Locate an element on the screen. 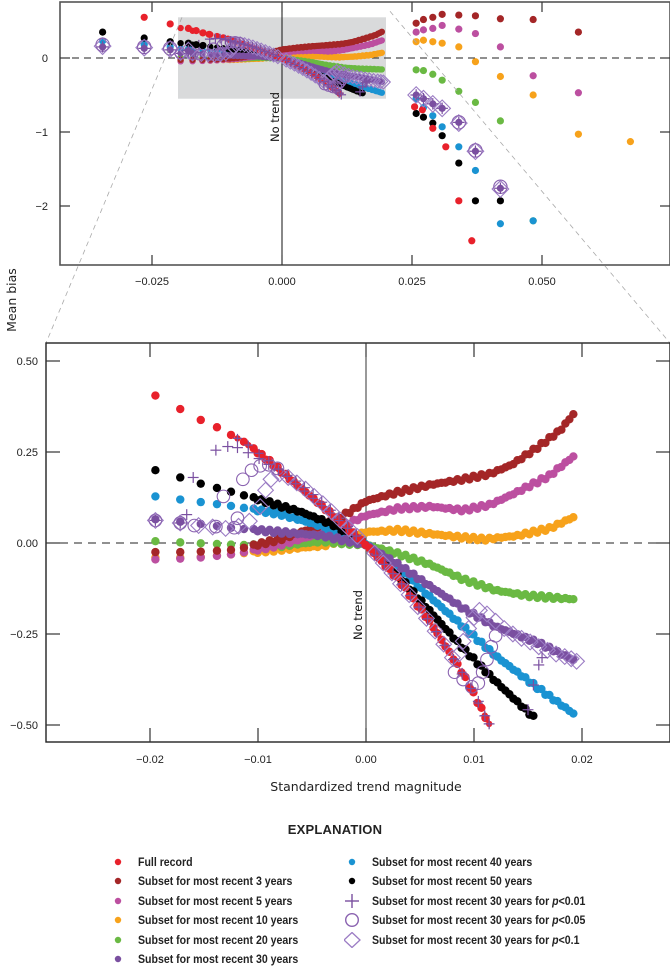  legend-item: Subset for most recent 5 years is located at coordinates (215, 901).